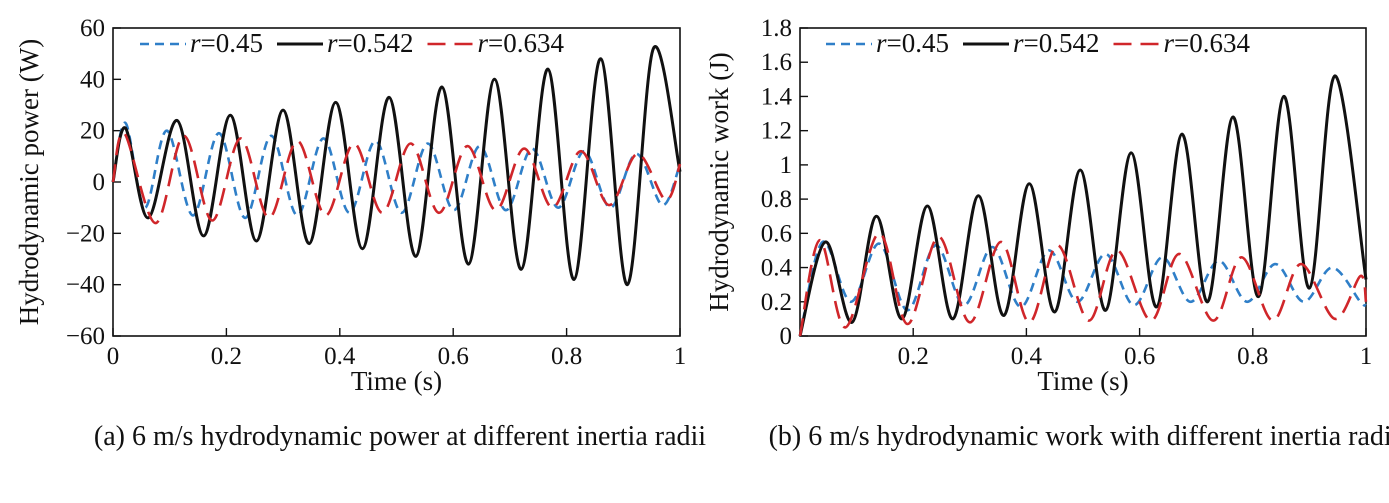 This screenshot has width=1389, height=503. I want to click on y-tick-label: 0.6, so click(776, 233).